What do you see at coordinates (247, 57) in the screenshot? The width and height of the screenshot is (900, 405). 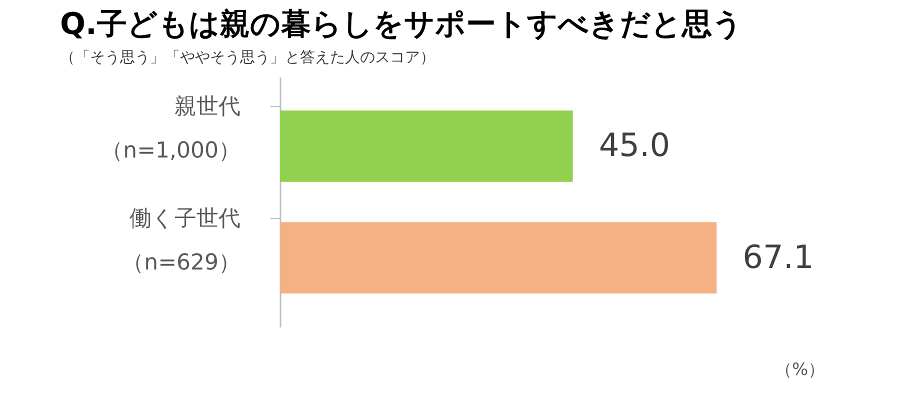 I see `chart-subtitle: （「そう思う」「ややそう思う」と答えた人のスコア）` at bounding box center [247, 57].